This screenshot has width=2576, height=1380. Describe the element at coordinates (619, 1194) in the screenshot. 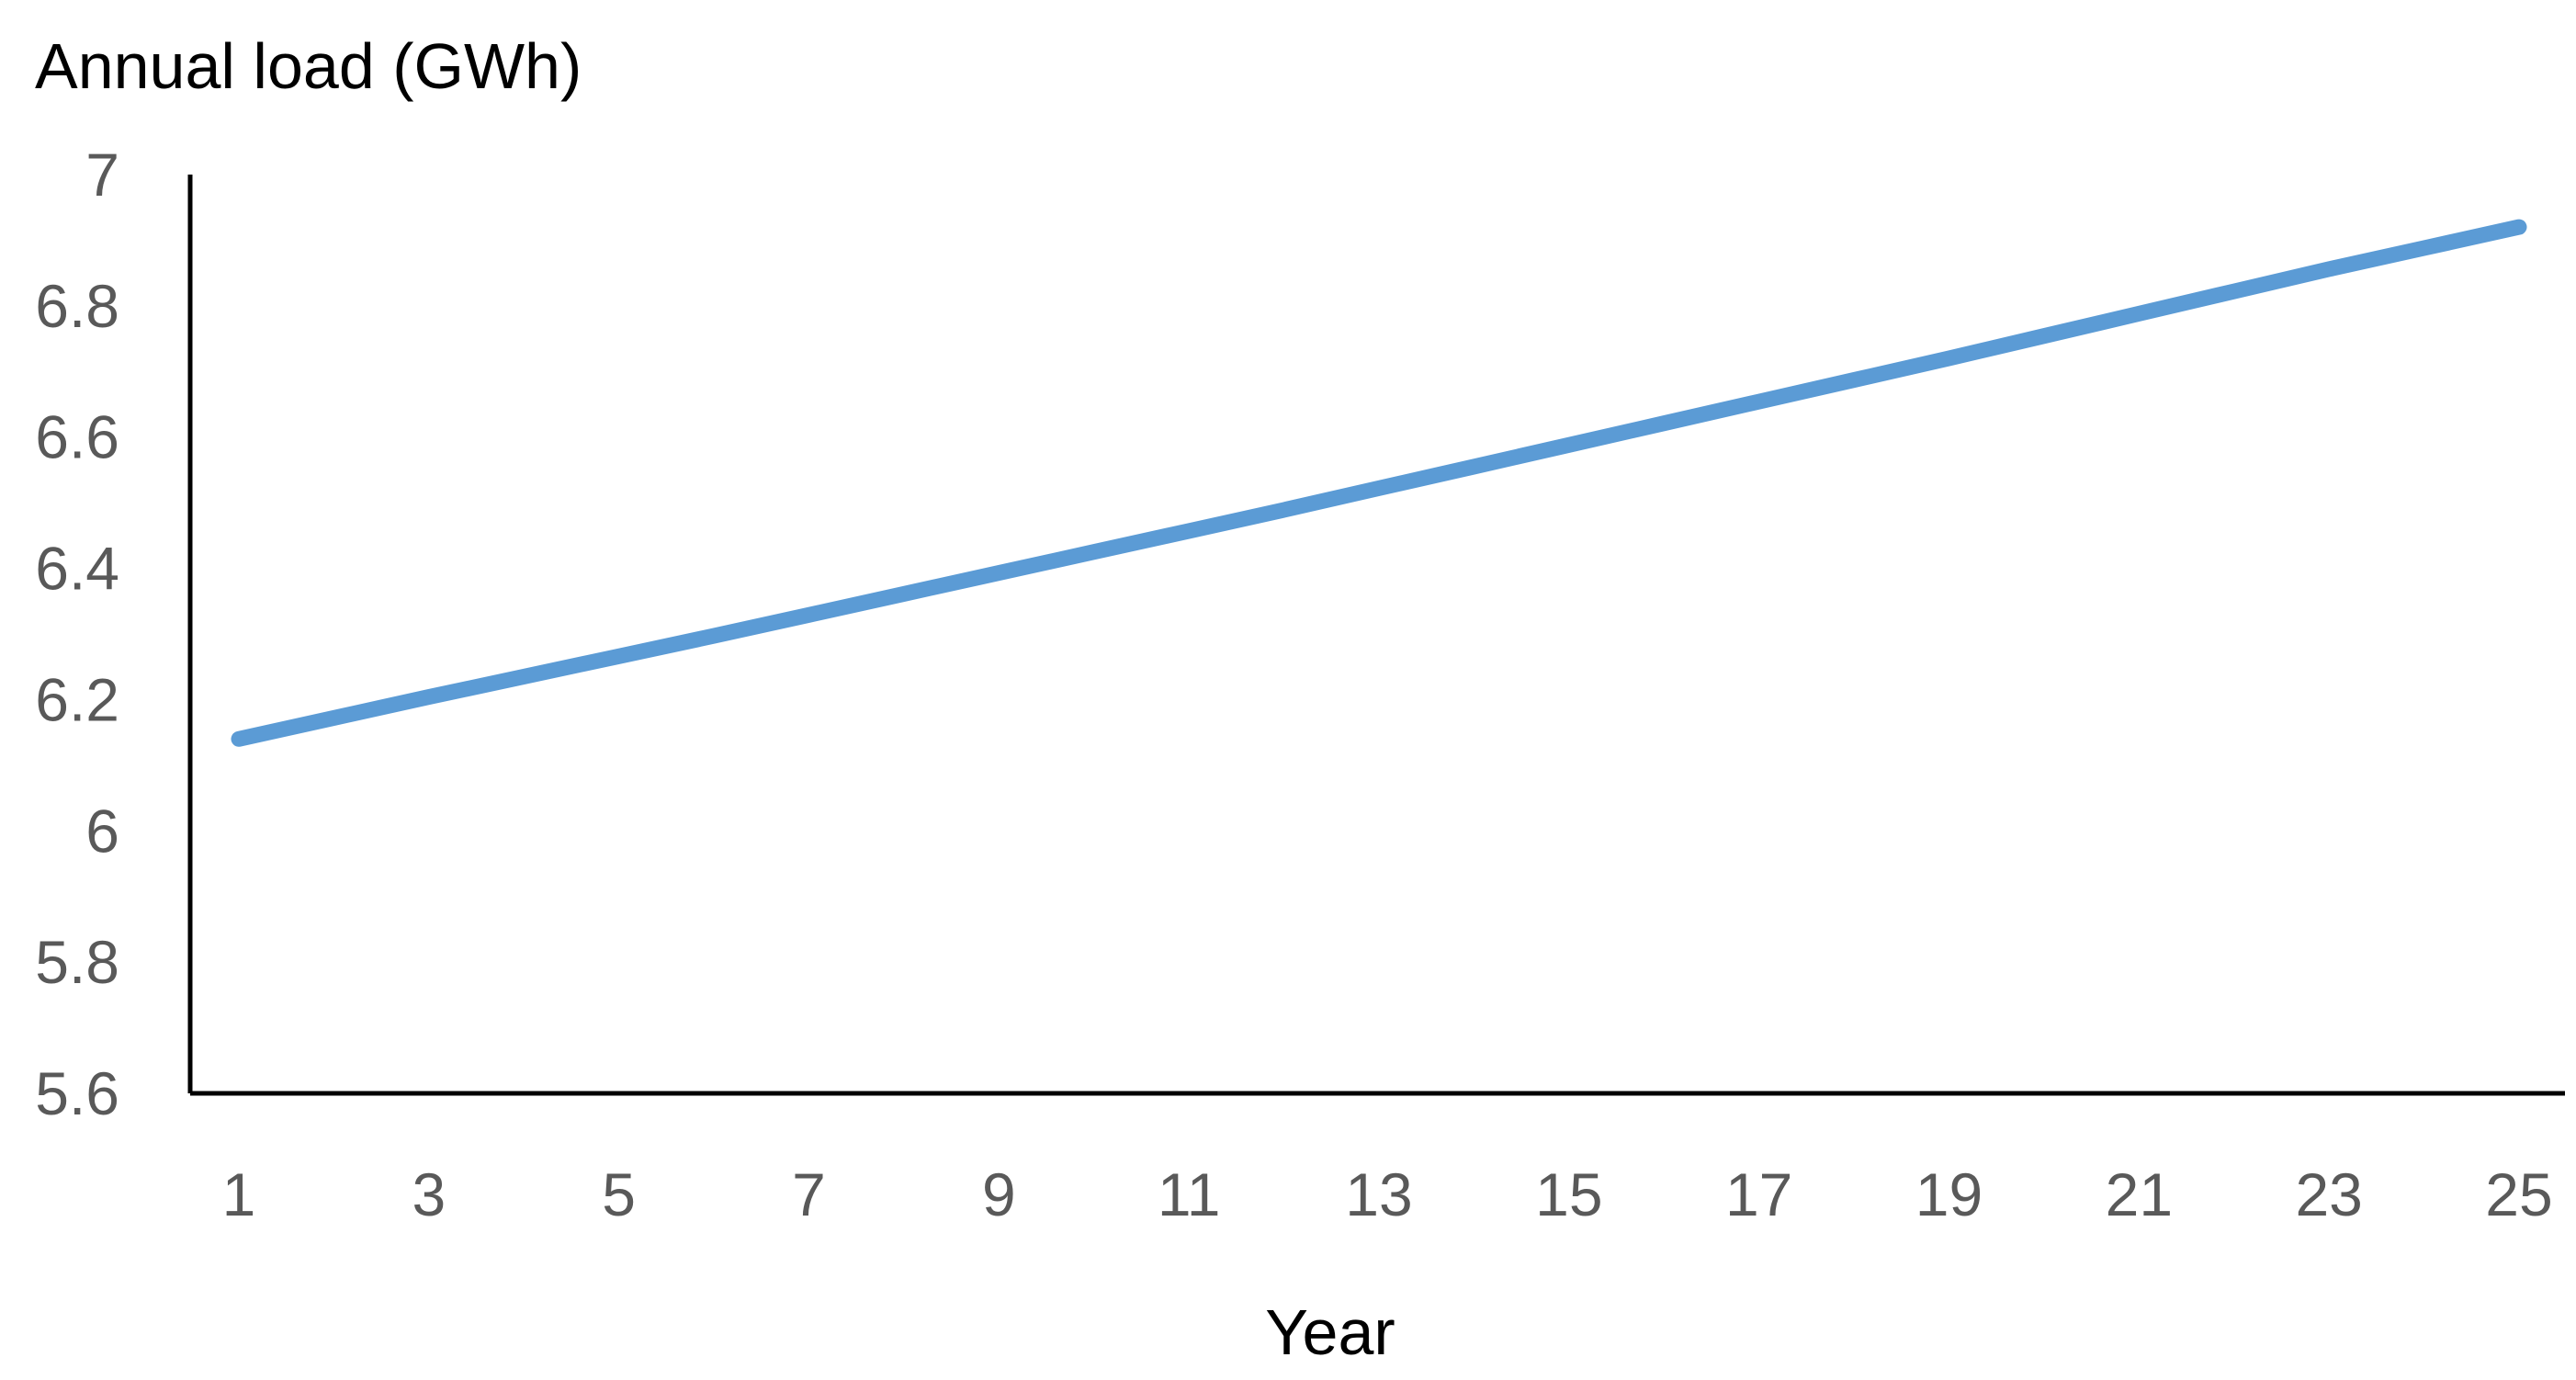

I see `x-tick-label: 5` at that location.